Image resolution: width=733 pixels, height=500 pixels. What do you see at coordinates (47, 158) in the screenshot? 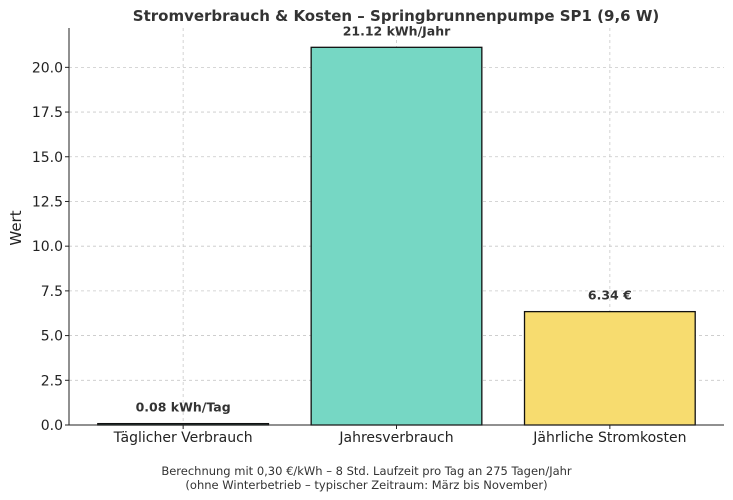
I see `y-tick-label: 15.0` at bounding box center [47, 158].